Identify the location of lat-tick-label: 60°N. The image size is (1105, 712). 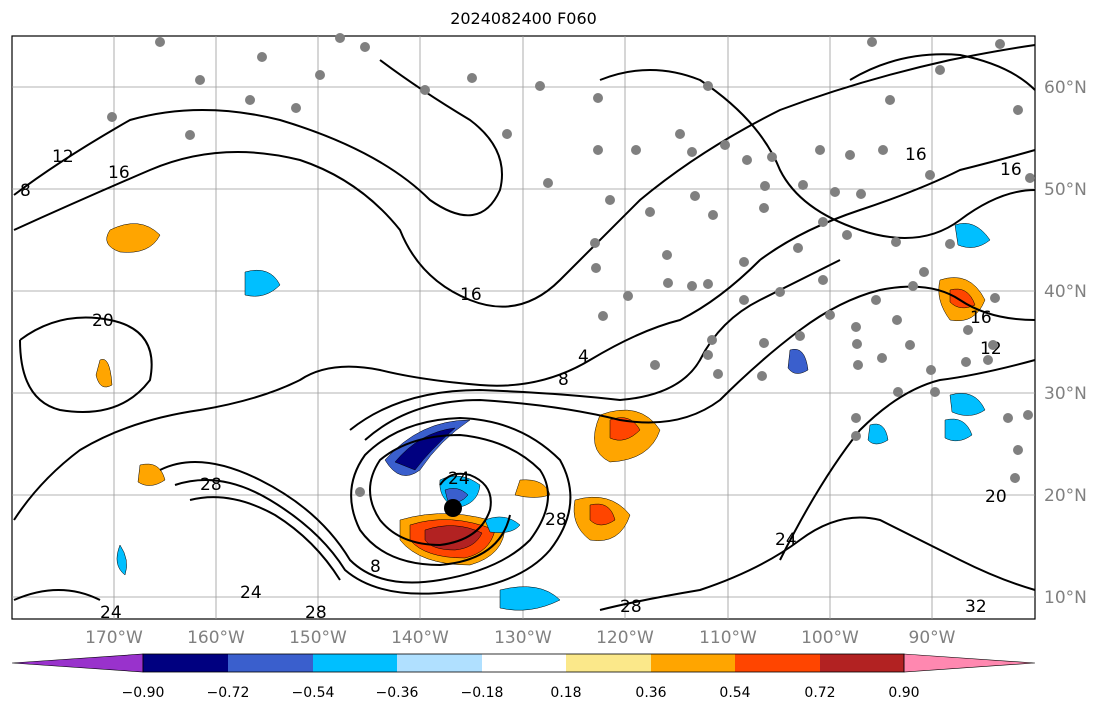
(1065, 88).